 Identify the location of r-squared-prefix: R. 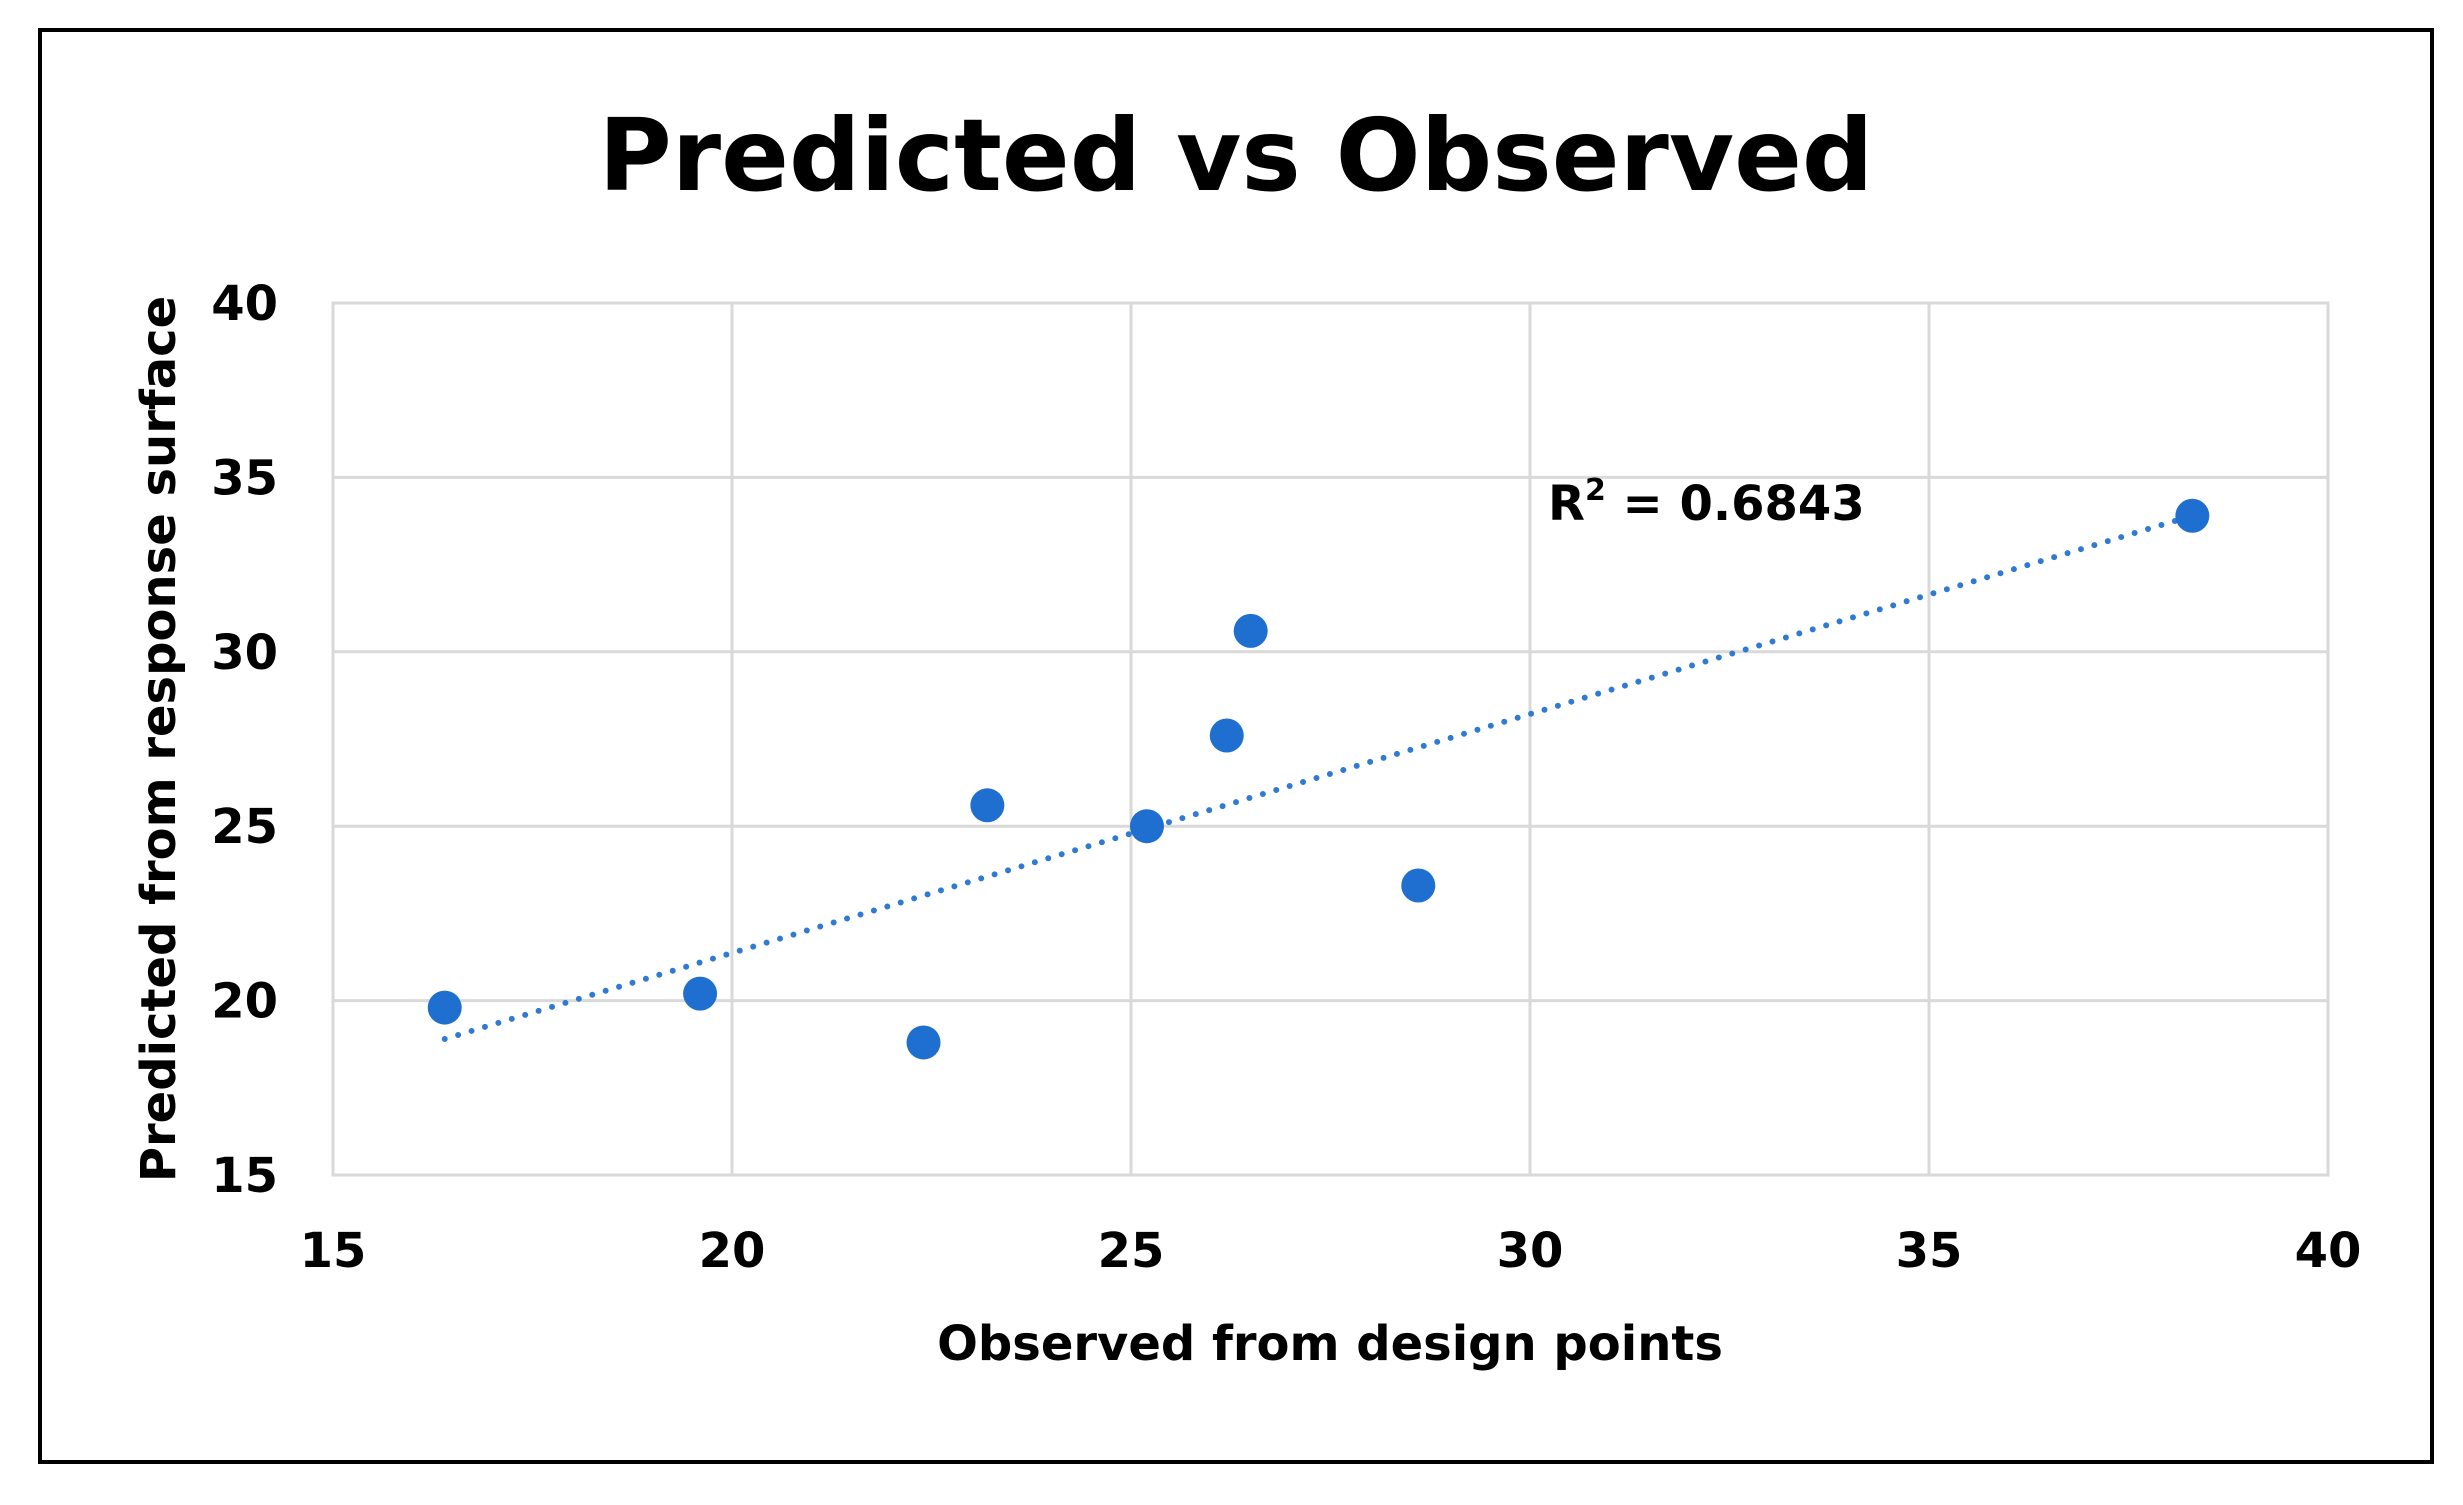
(1566, 504).